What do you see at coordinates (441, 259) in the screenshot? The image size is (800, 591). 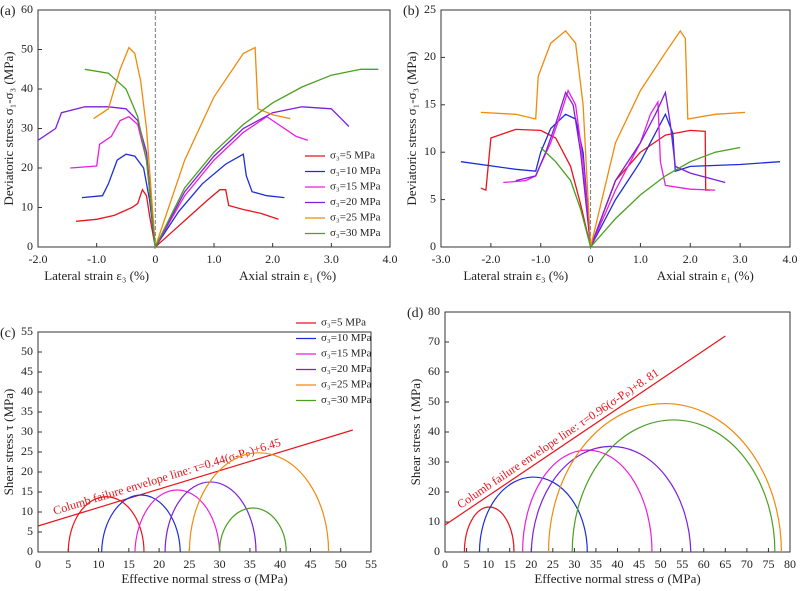 I see `x-tick-label: -3.0` at bounding box center [441, 259].